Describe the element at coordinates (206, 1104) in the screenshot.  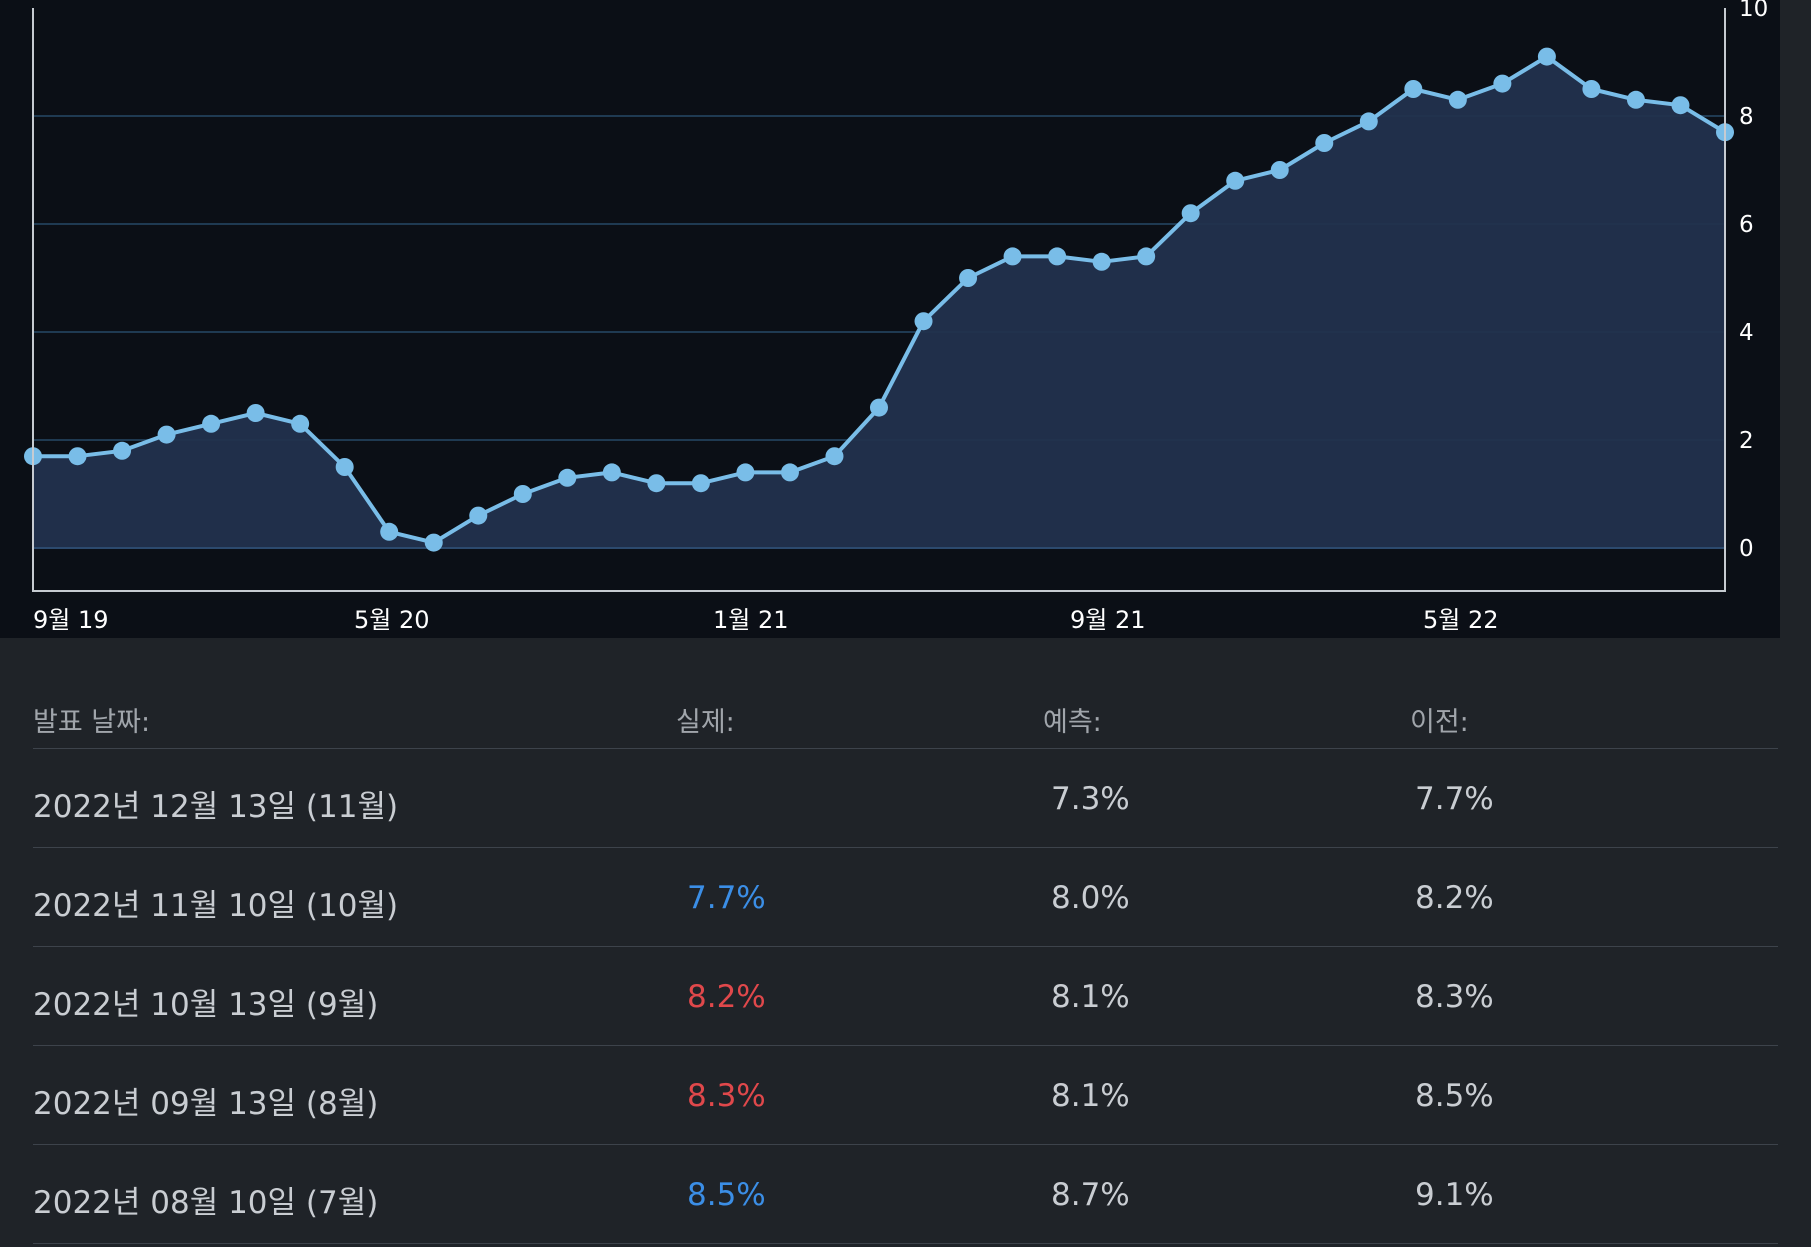
I see `row-date: 2022년 09월 13일 (8월)` at that location.